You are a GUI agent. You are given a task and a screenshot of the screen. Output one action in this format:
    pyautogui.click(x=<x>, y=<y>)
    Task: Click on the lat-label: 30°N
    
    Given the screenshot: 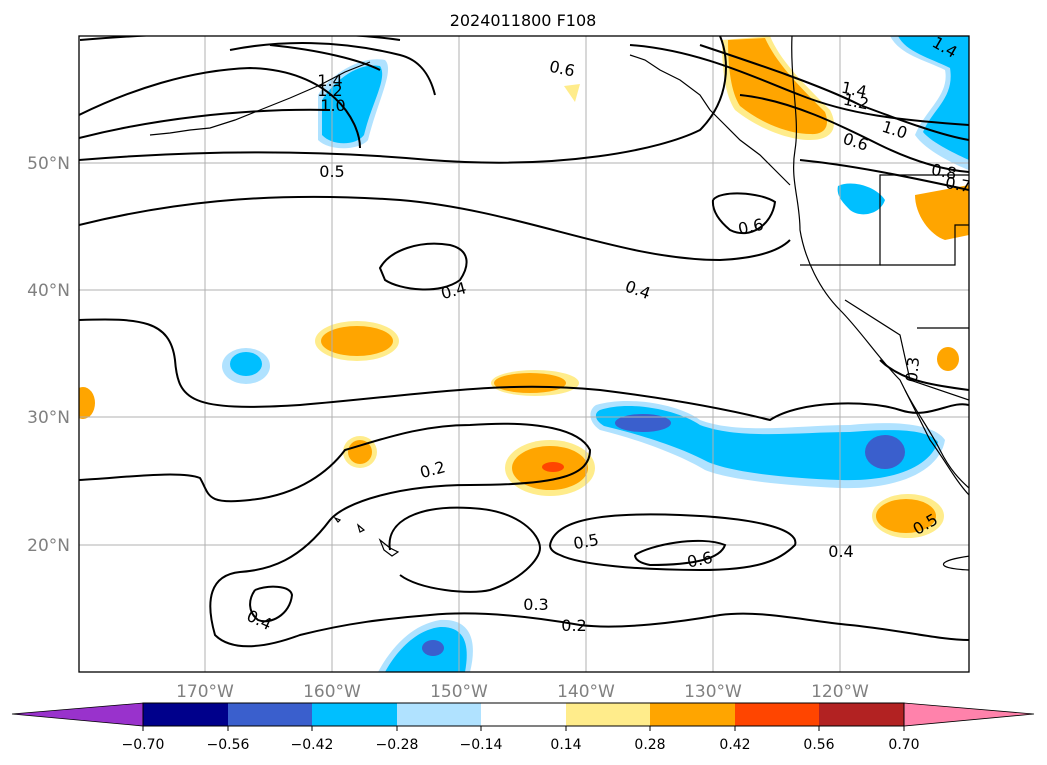 What is the action you would take?
    pyautogui.click(x=48, y=418)
    